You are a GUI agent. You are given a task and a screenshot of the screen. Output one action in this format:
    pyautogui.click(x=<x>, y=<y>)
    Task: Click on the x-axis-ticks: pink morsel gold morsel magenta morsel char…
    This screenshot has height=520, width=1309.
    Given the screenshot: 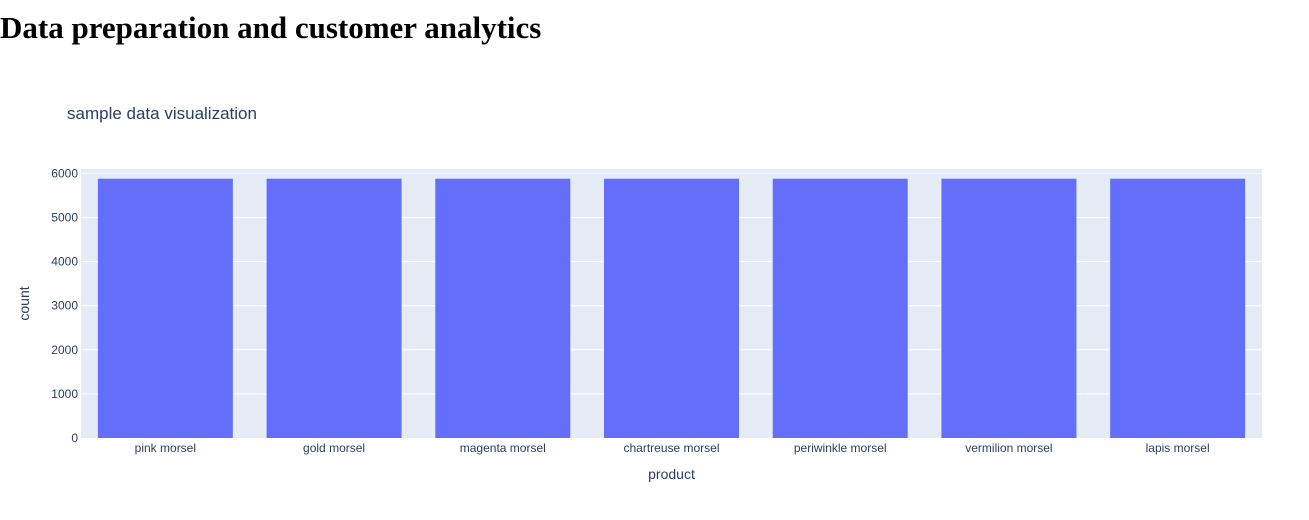 What is the action you would take?
    pyautogui.click(x=672, y=448)
    